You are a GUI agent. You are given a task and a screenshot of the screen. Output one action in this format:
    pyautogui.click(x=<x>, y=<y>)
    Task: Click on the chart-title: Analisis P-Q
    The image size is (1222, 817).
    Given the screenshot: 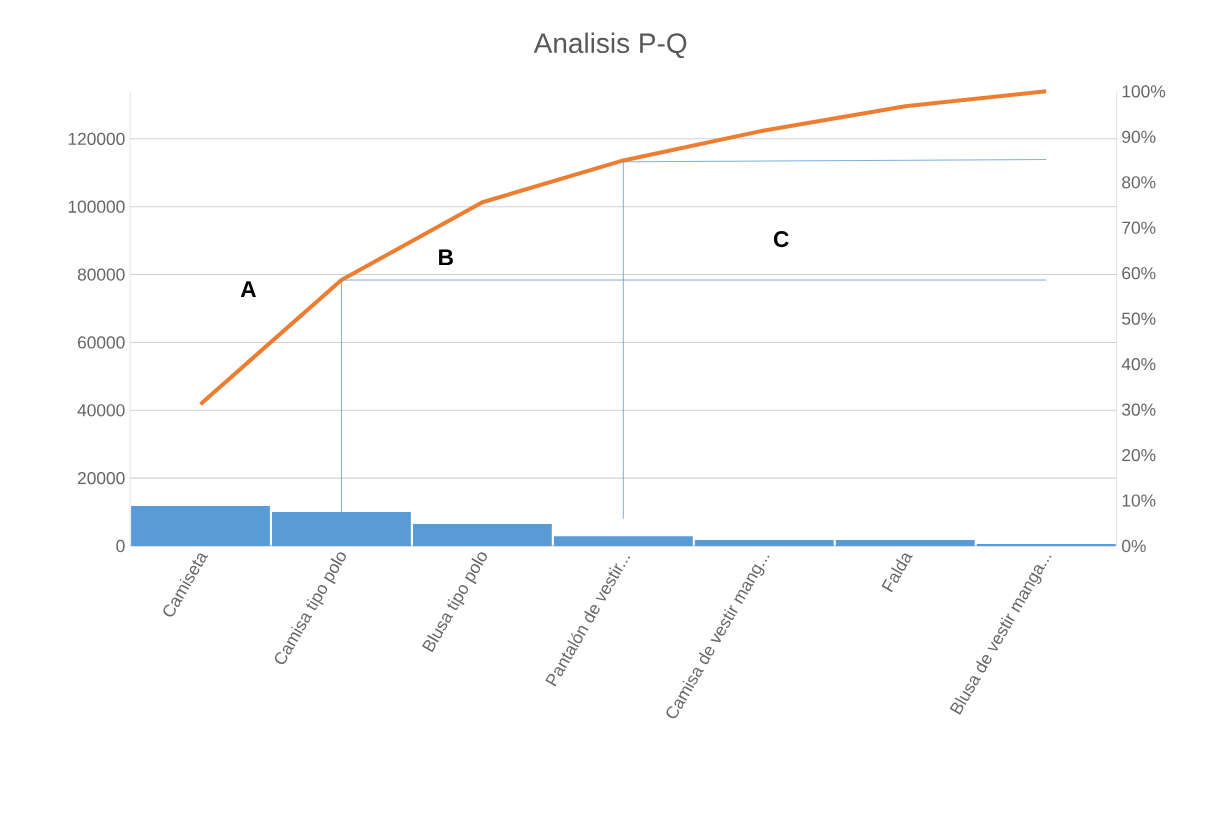 What is the action you would take?
    pyautogui.click(x=610, y=45)
    